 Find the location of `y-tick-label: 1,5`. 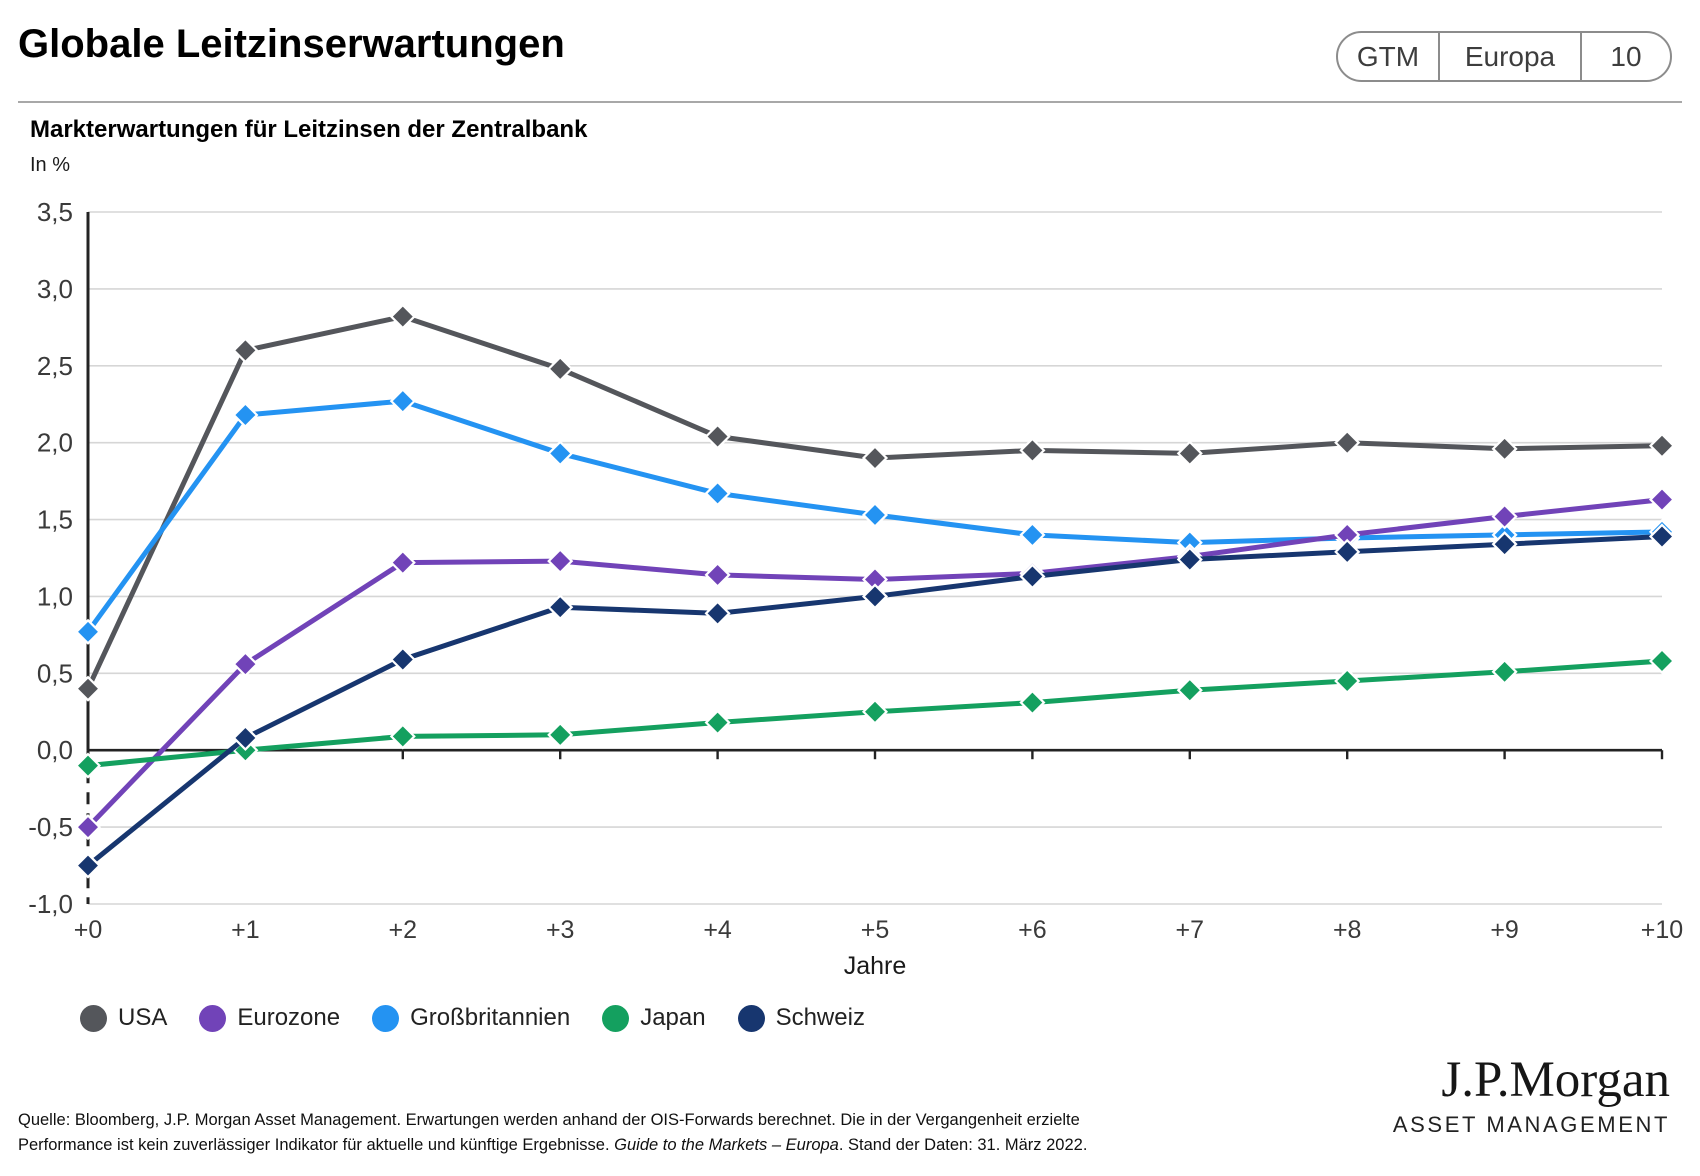

y-tick-label: 1,5 is located at coordinates (55, 520).